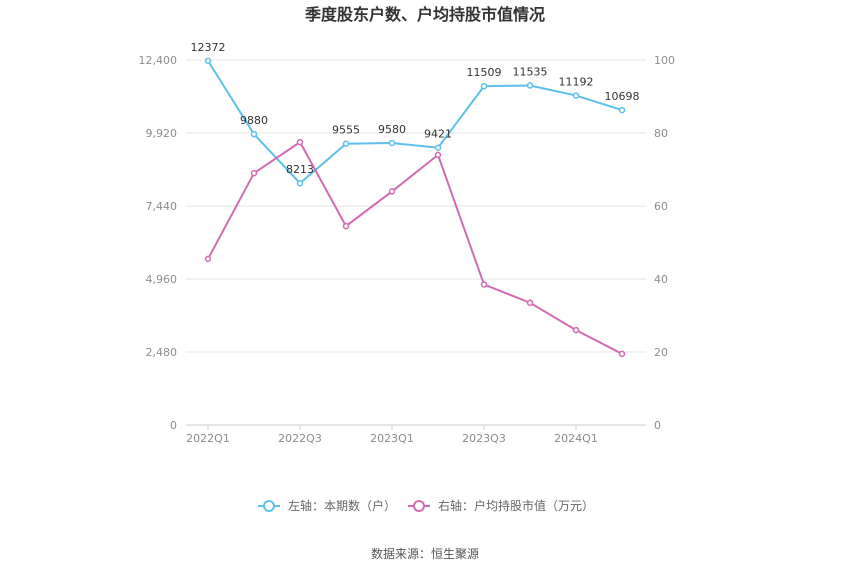 This screenshot has width=850, height=575. What do you see at coordinates (300, 438) in the screenshot?
I see `x-tick-label: 2022Q3` at bounding box center [300, 438].